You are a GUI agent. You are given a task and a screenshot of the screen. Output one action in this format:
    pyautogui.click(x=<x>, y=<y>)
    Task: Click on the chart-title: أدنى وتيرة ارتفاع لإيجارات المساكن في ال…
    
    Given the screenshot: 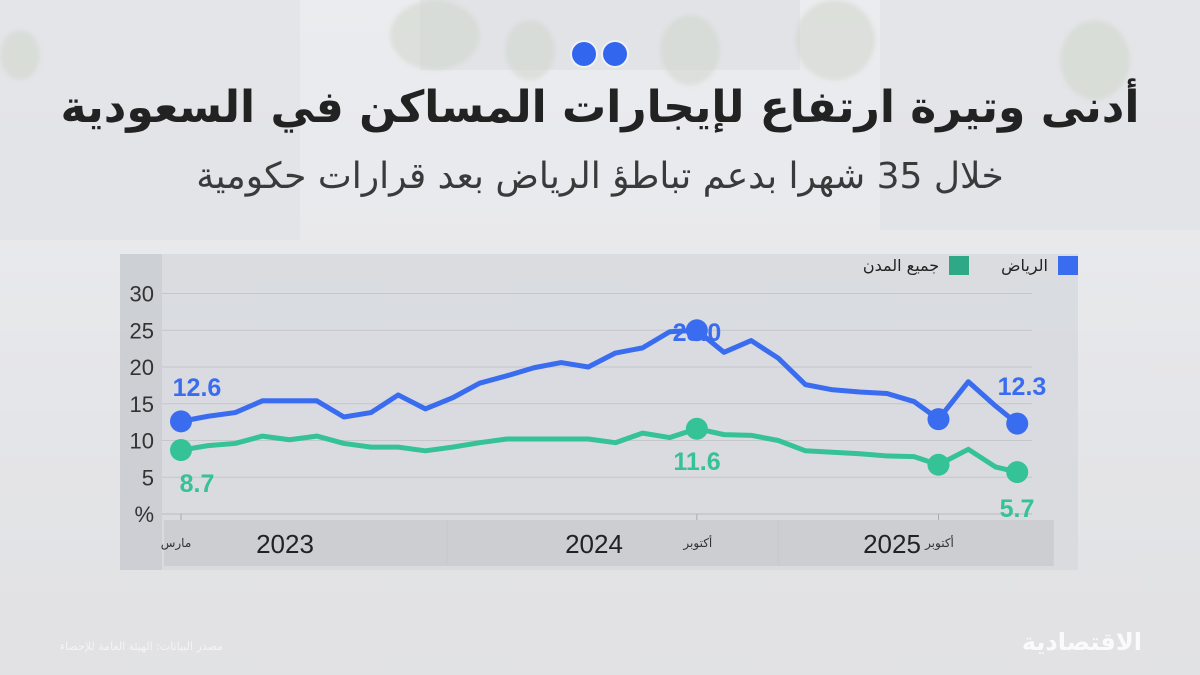 What is the action you would take?
    pyautogui.click(x=600, y=107)
    